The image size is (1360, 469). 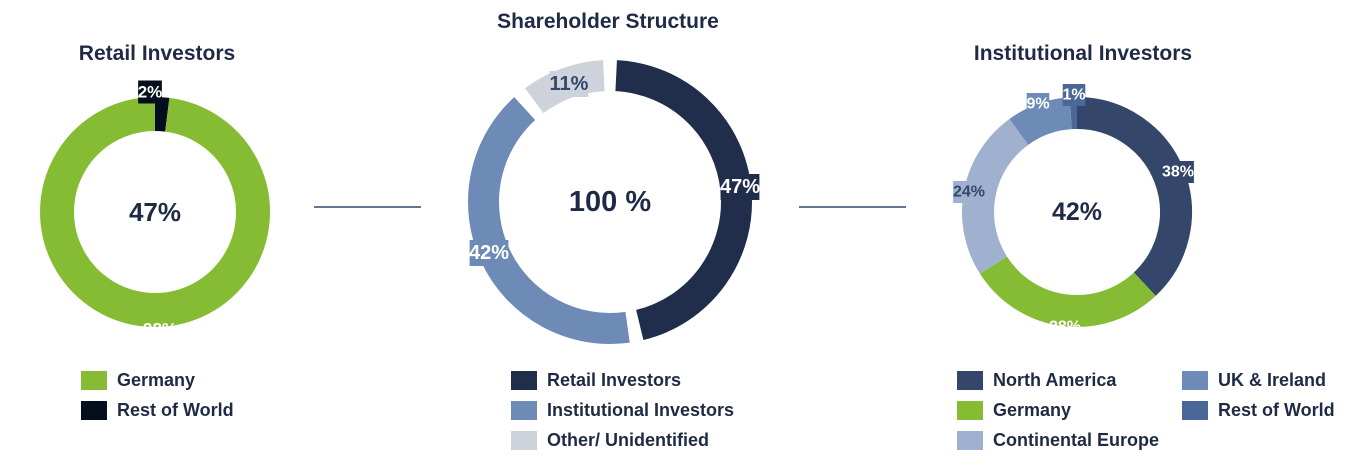 I want to click on legend-item: Other/ Unidentified, so click(x=622, y=440).